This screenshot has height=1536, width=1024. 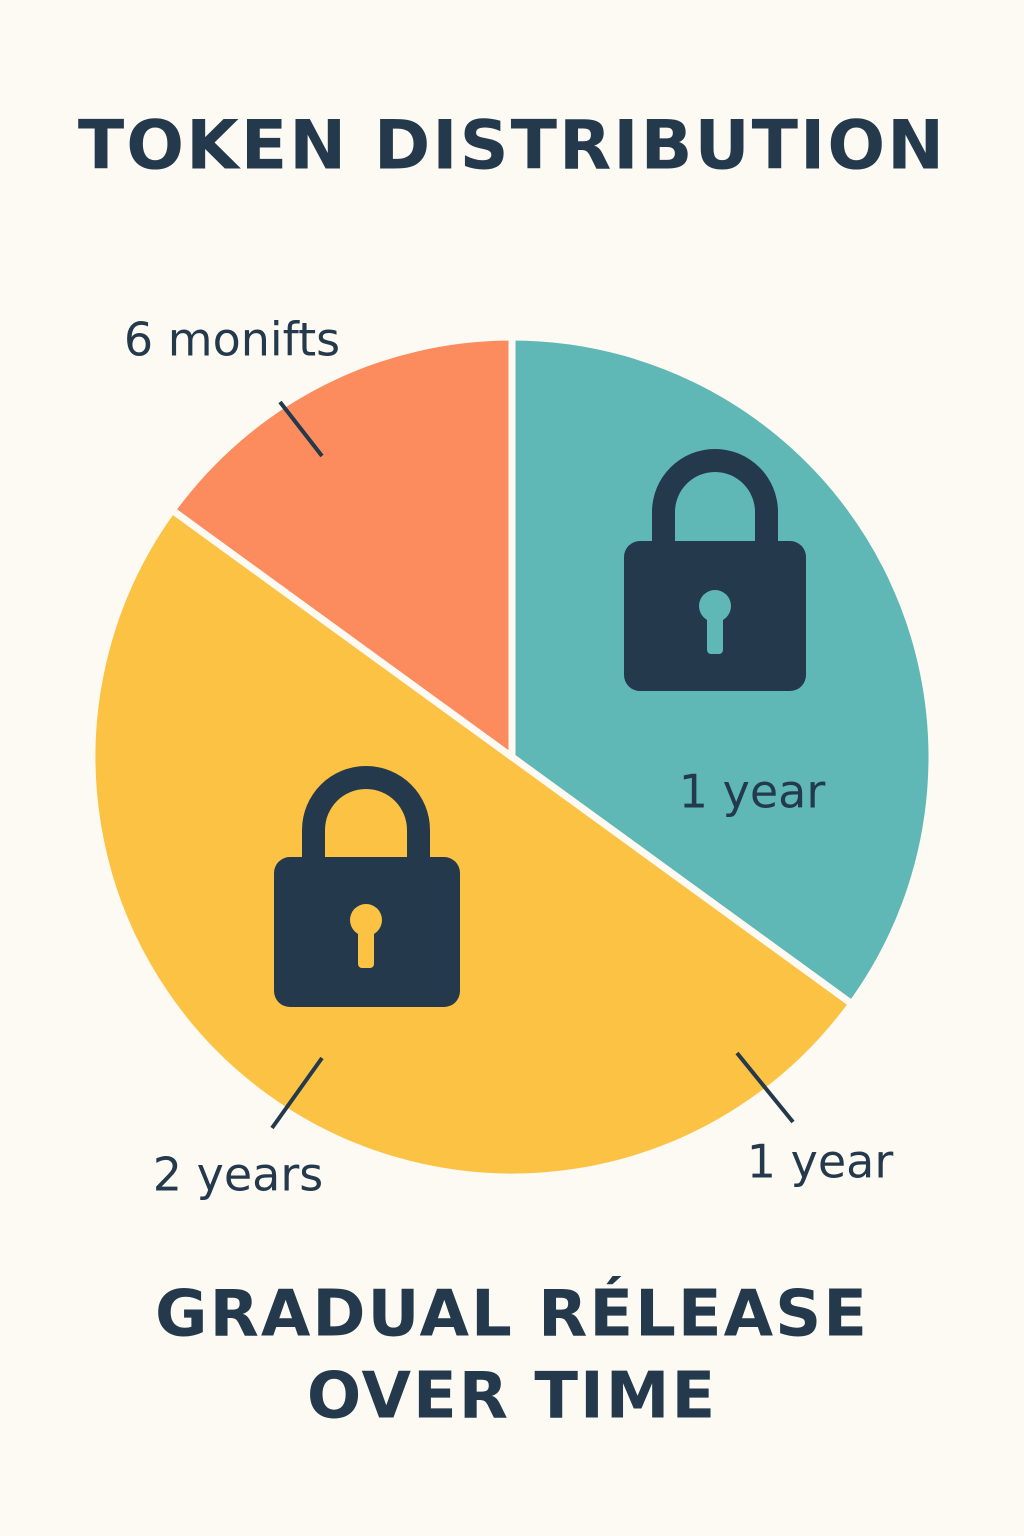 What do you see at coordinates (512, 146) in the screenshot?
I see `chart-title: TOKEN DISTRIBUTION` at bounding box center [512, 146].